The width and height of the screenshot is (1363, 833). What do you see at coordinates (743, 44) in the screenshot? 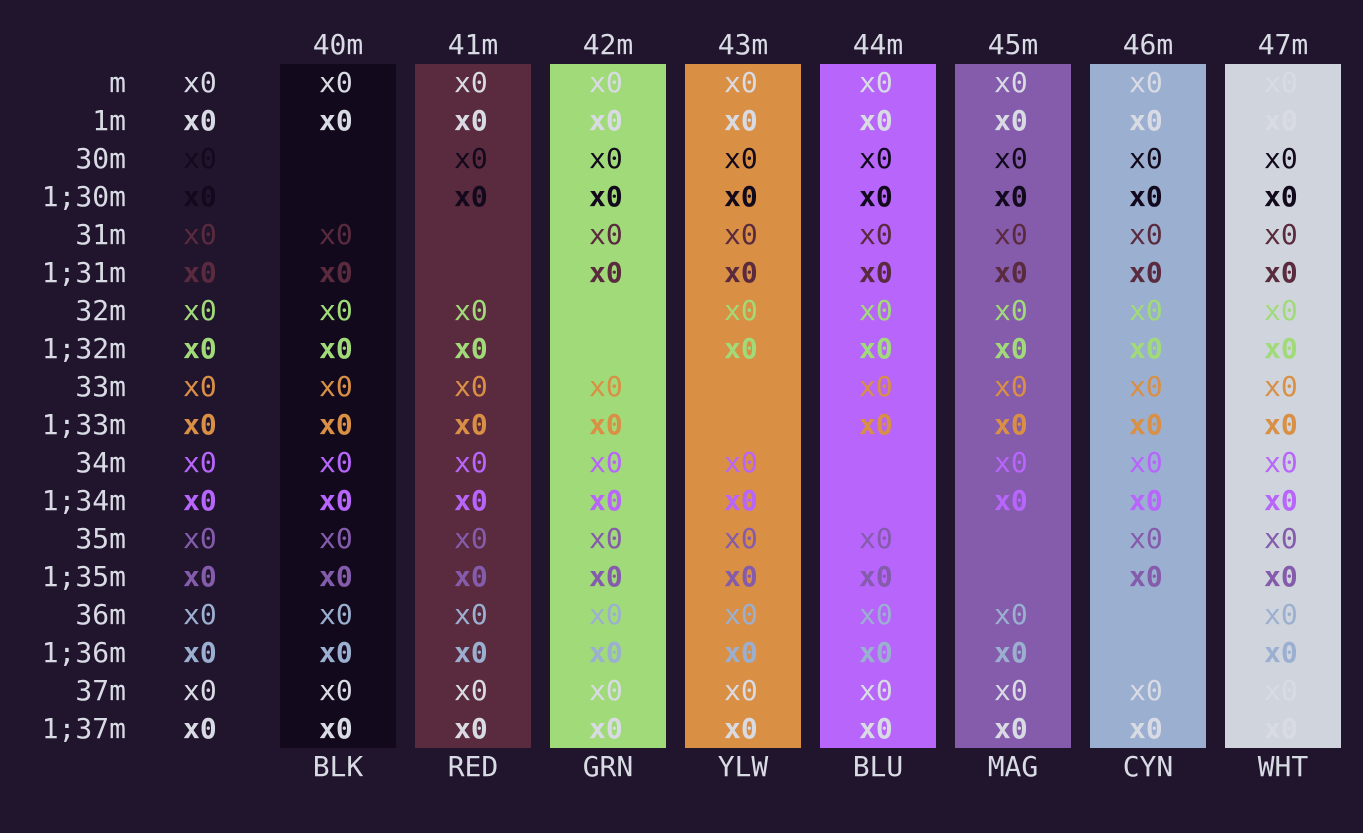
I see `column-header: 43m` at bounding box center [743, 44].